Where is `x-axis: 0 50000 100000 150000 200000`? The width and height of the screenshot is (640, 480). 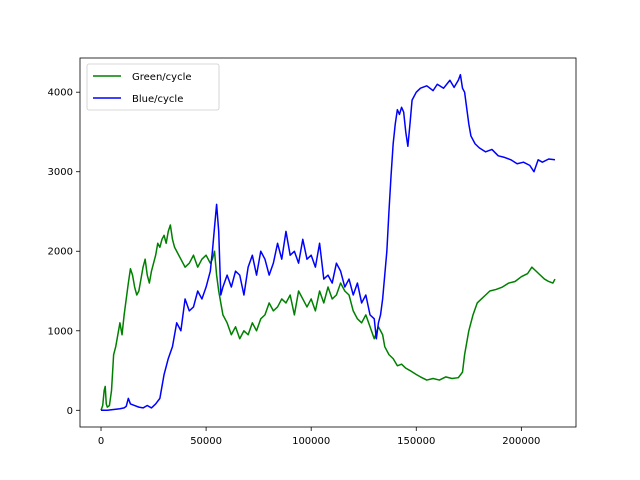 x-axis: 0 50000 100000 150000 200000 is located at coordinates (319, 437).